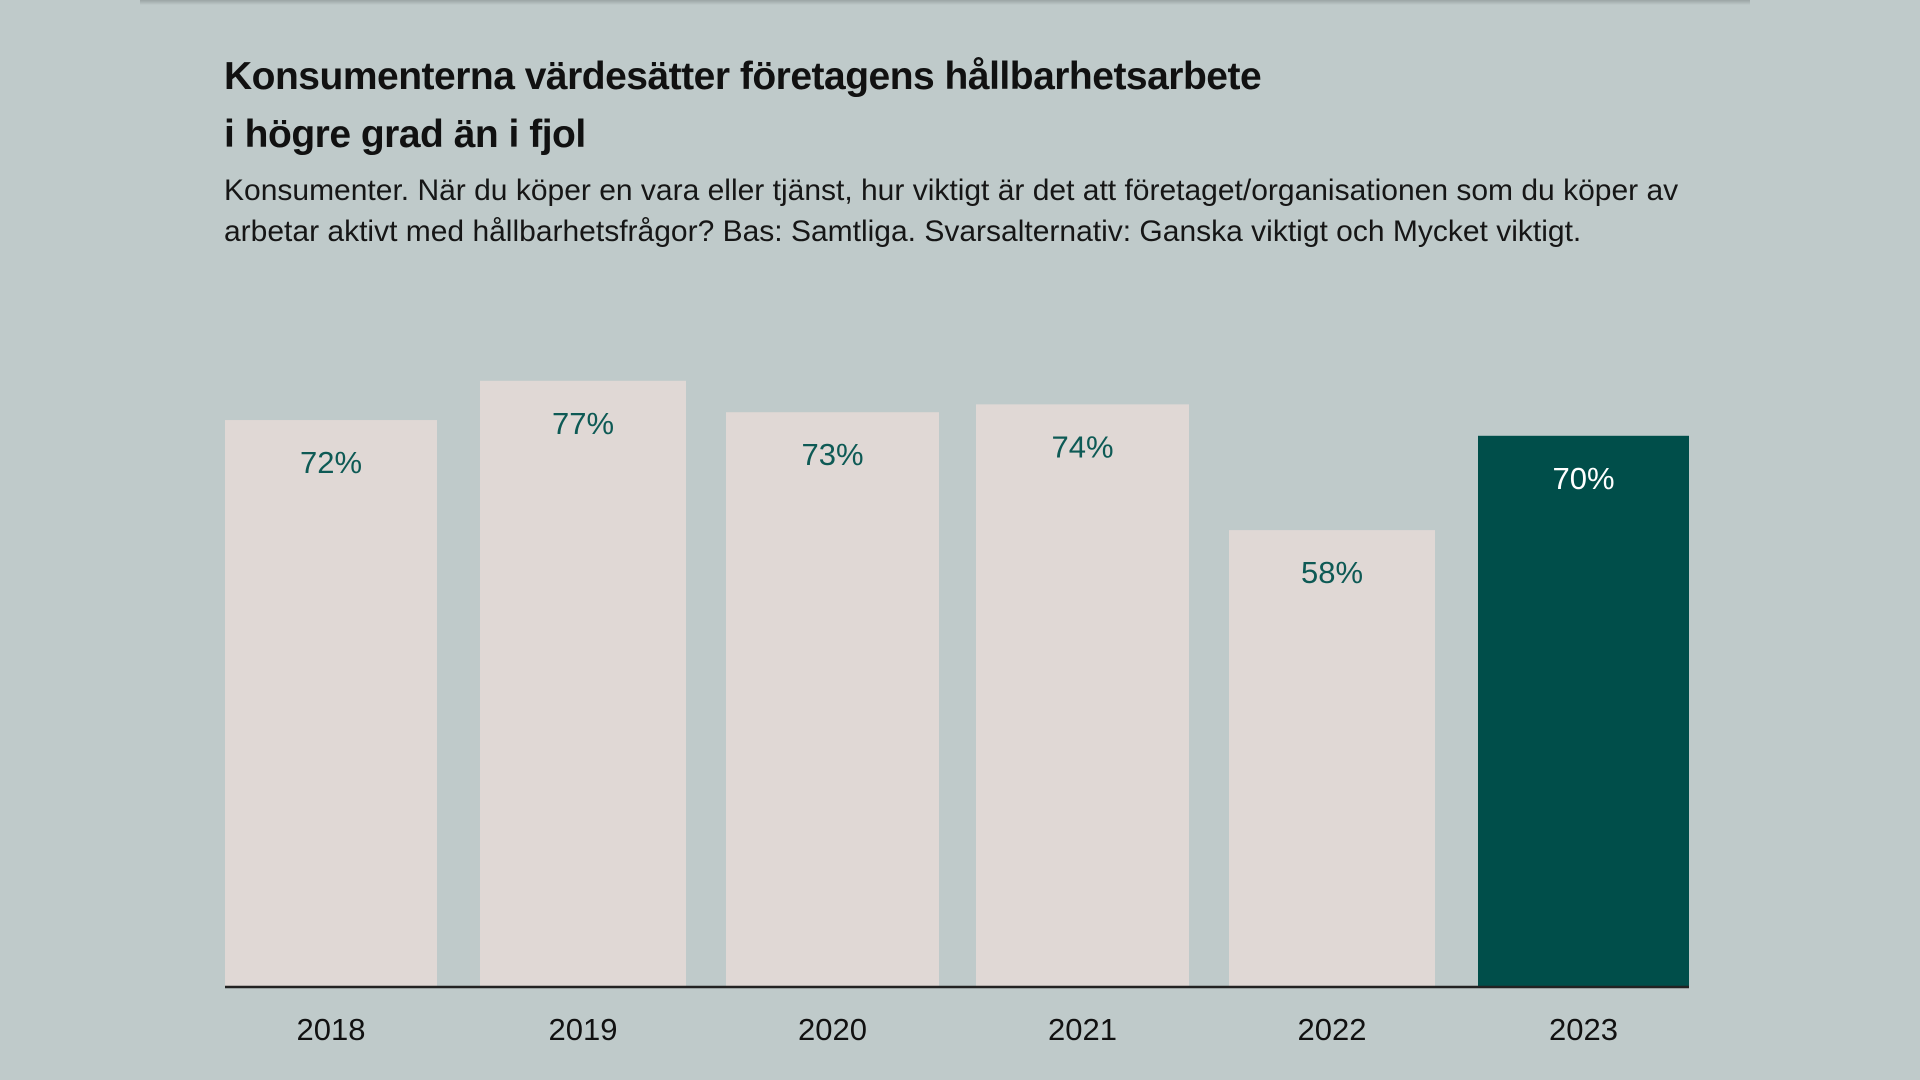 The image size is (1920, 1080). Describe the element at coordinates (1583, 1029) in the screenshot. I see `x-tick-label-2023: 2023` at that location.